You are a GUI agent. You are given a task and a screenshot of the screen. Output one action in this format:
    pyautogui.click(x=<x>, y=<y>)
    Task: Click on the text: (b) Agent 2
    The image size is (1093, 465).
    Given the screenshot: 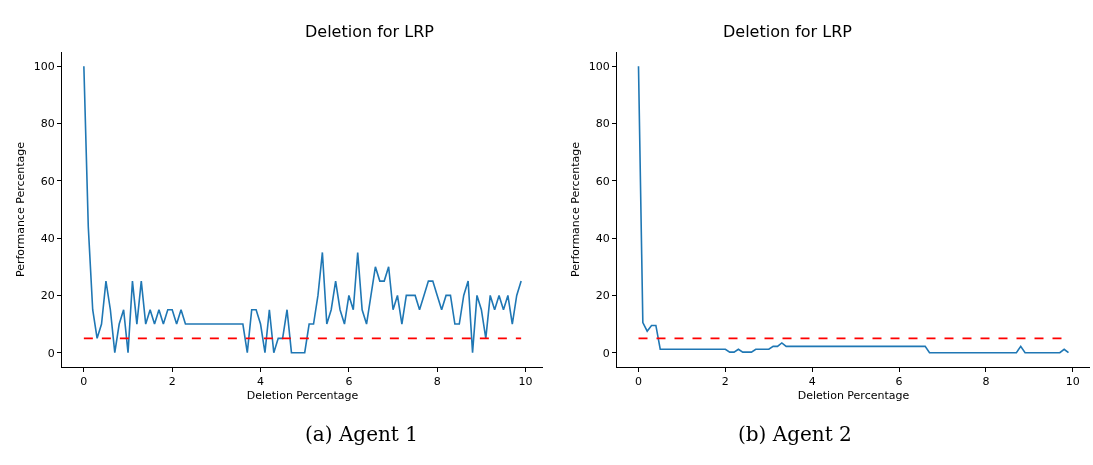 What is the action you would take?
    pyautogui.click(x=795, y=434)
    